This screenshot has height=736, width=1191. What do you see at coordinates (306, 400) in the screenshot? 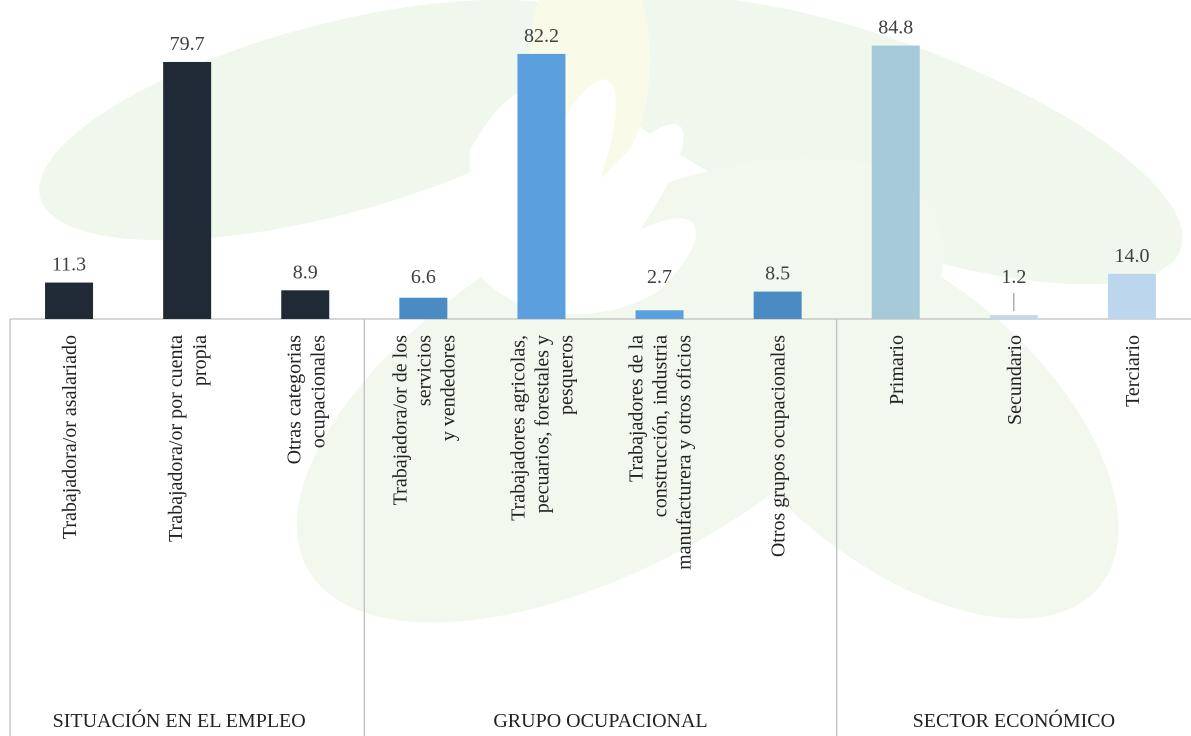
I see `category-label: Otras categorias ocupacionales` at bounding box center [306, 400].